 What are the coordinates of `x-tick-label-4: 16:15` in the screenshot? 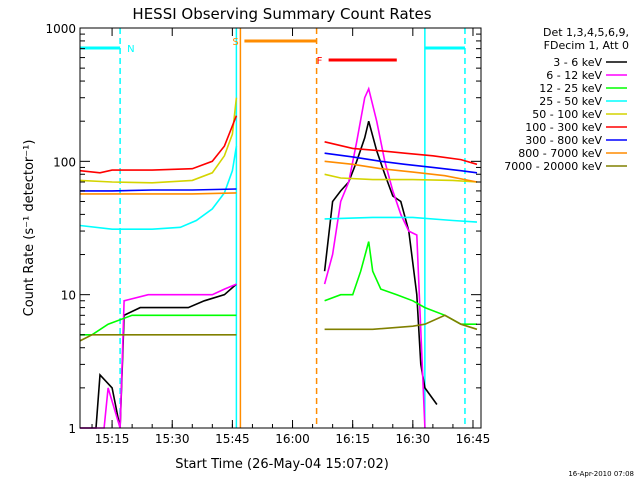 It's located at (352, 439).